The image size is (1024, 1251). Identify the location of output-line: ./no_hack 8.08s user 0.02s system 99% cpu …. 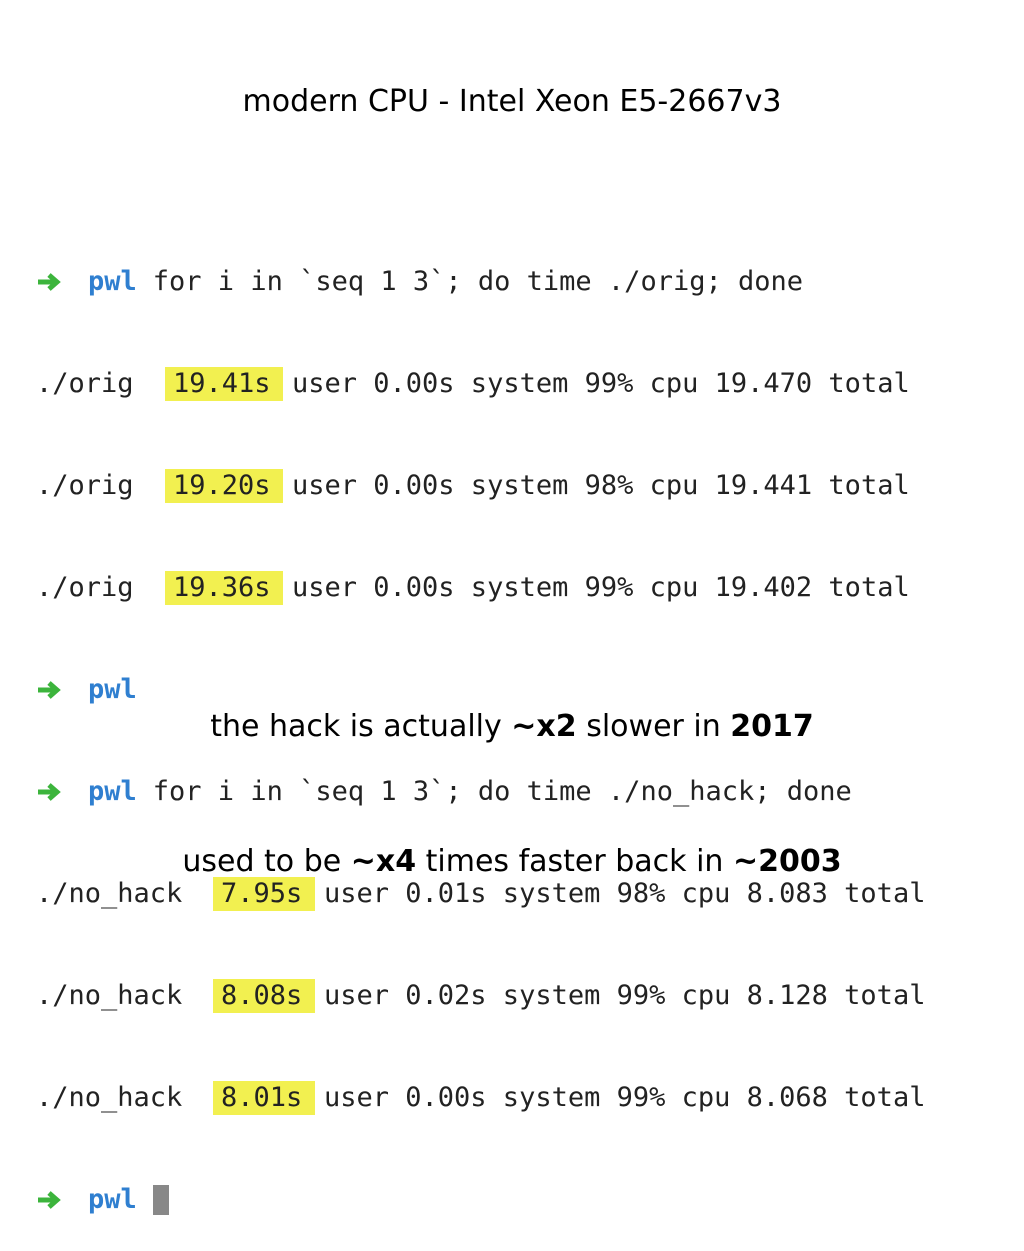
(480, 996).